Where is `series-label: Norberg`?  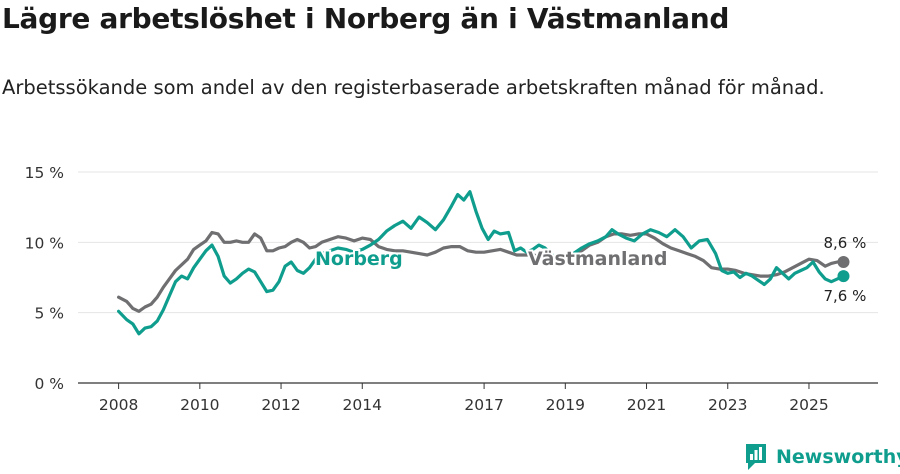 series-label: Norberg is located at coordinates (359, 259).